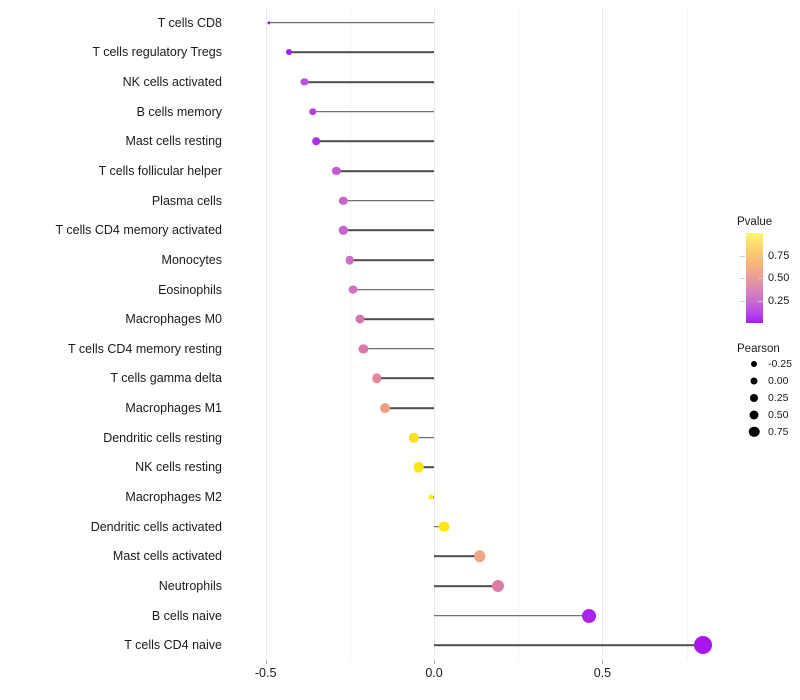 The height and width of the screenshot is (700, 800). What do you see at coordinates (189, 22) in the screenshot?
I see `y-axis-tick-label: T cells CD8` at bounding box center [189, 22].